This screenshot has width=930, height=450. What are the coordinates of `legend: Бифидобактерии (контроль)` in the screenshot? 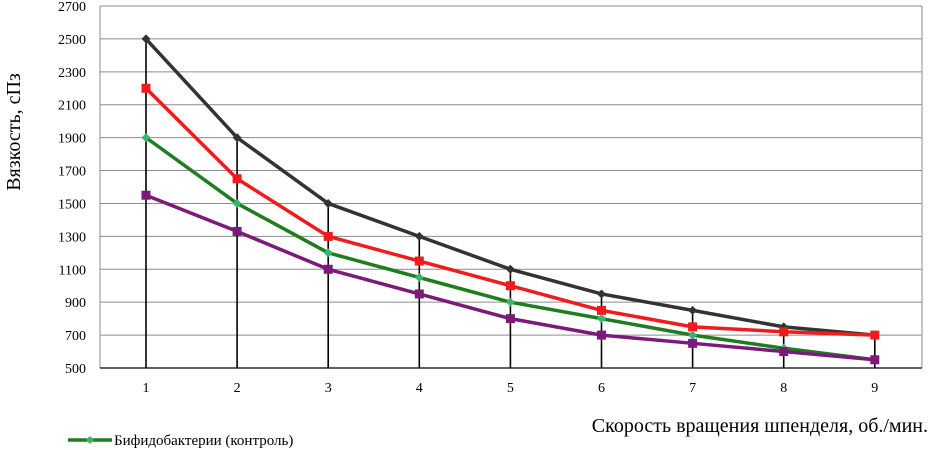 It's located at (180, 441).